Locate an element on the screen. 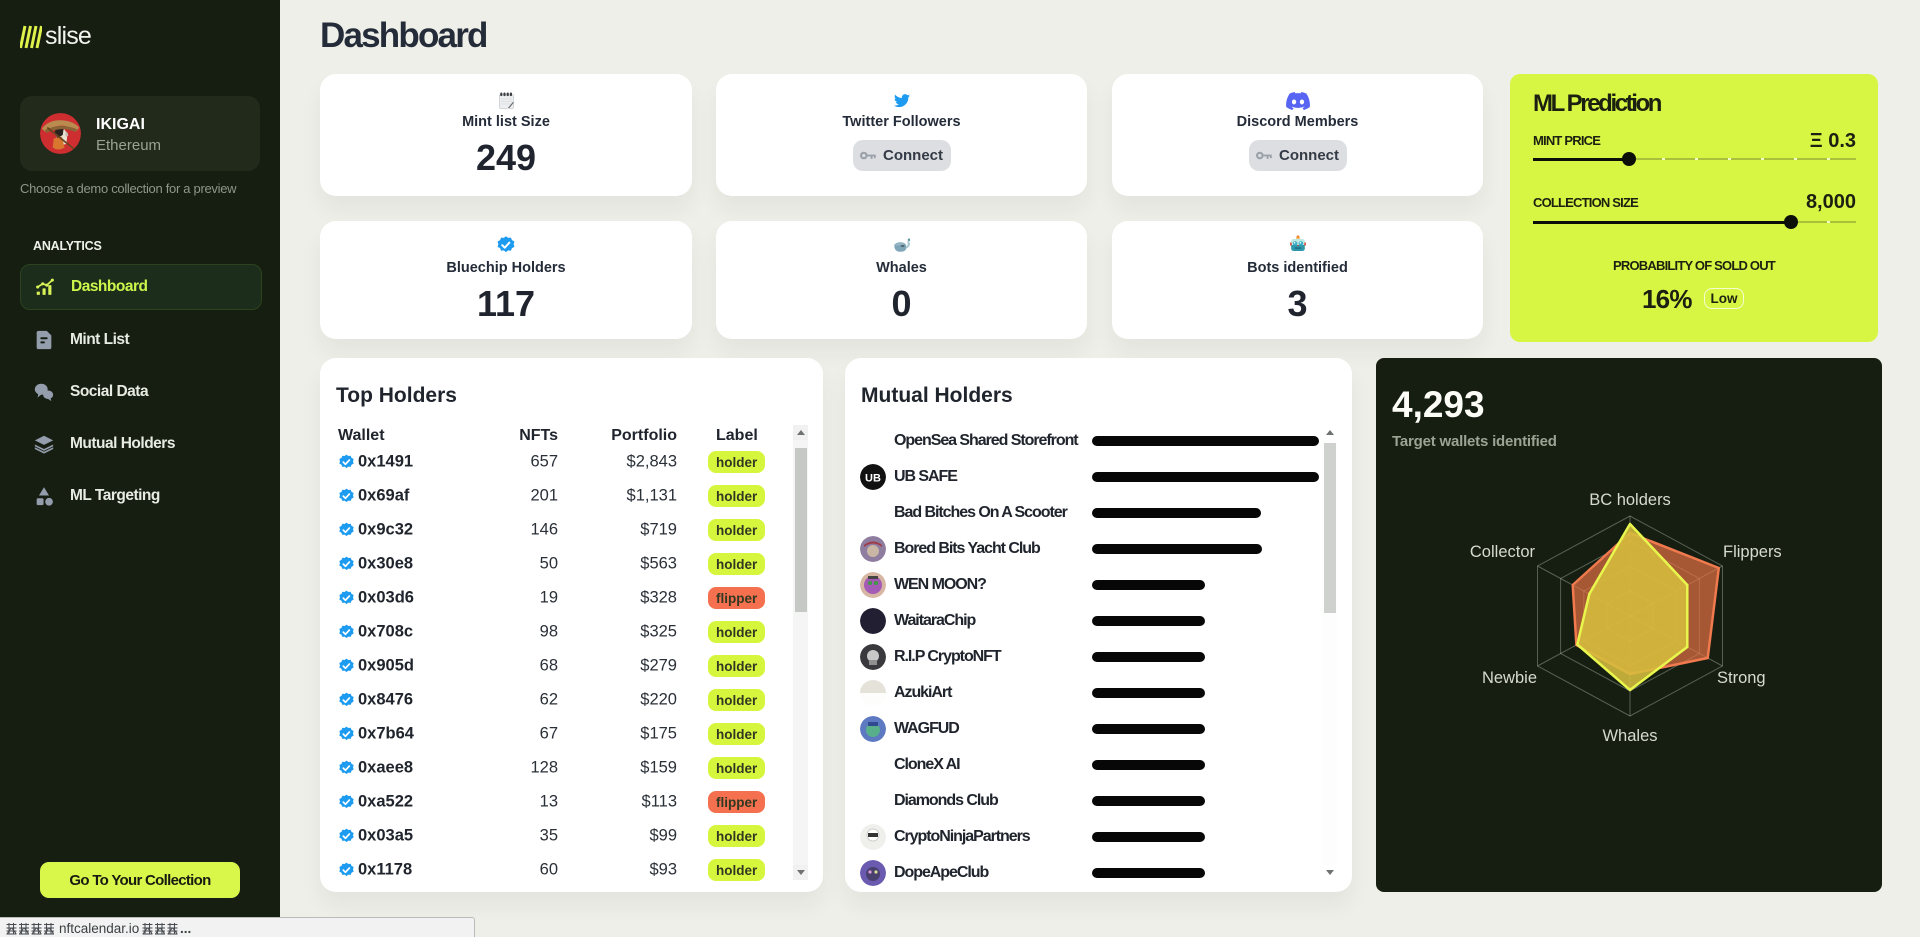  svg-text: Newbie is located at coordinates (1509, 678).